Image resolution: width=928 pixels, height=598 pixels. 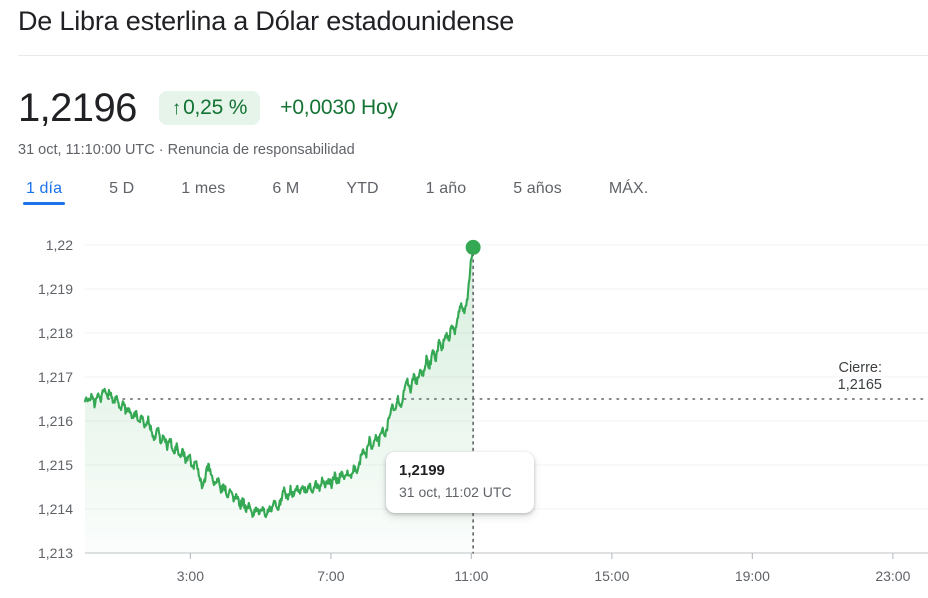 What do you see at coordinates (473, 247) in the screenshot?
I see `last-price-dot` at bounding box center [473, 247].